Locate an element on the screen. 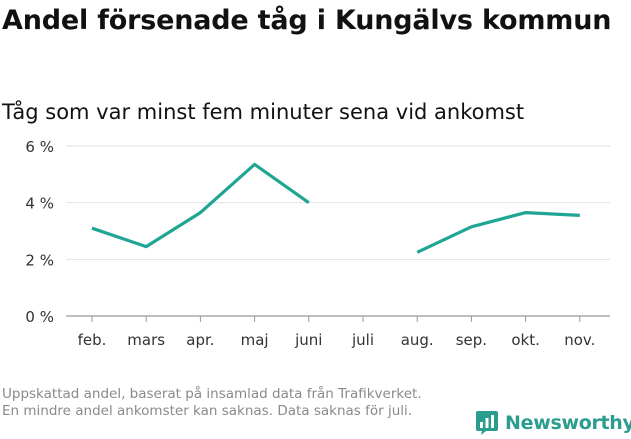 This screenshot has width=631, height=439. x-tick-label: maj is located at coordinates (255, 340).